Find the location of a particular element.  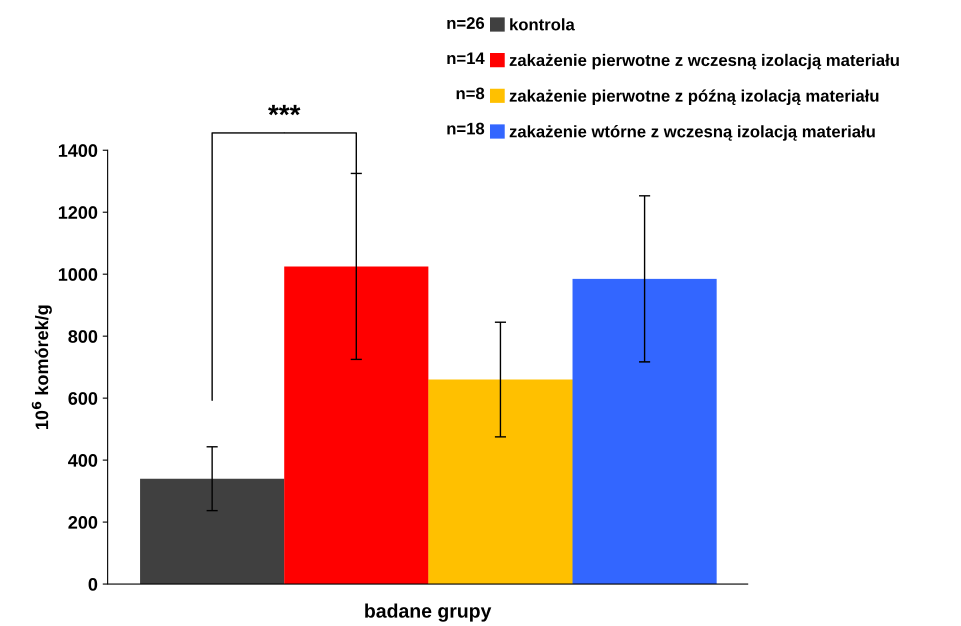

text: n=18 is located at coordinates (465, 128).